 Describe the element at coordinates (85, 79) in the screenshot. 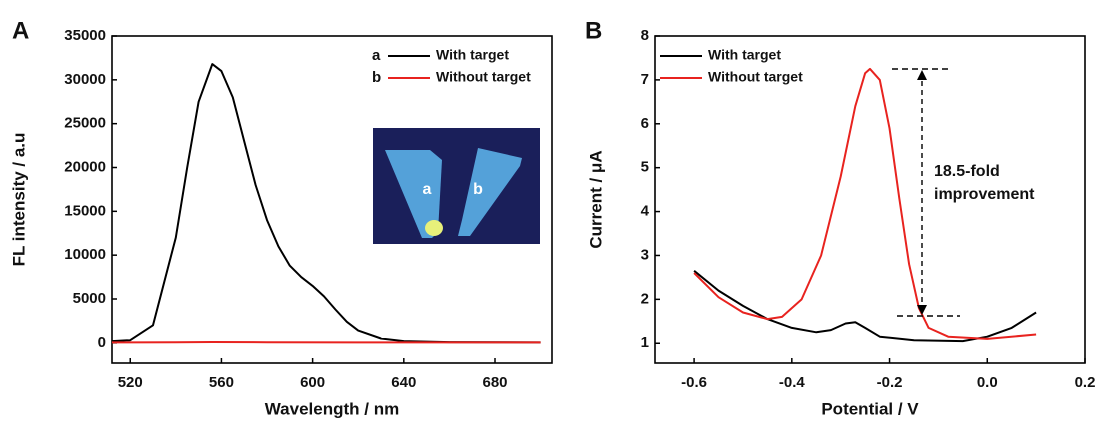

I see `y-tick-label: 30000` at that location.